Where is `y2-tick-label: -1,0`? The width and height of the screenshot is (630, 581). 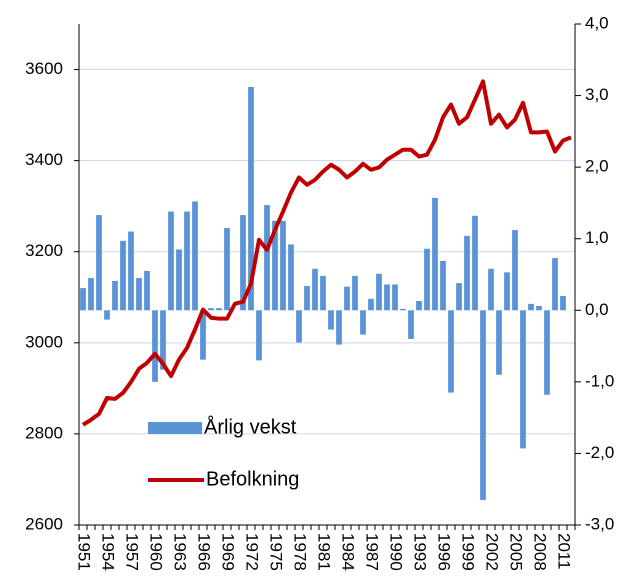
y2-tick-label: -1,0 is located at coordinates (599, 380).